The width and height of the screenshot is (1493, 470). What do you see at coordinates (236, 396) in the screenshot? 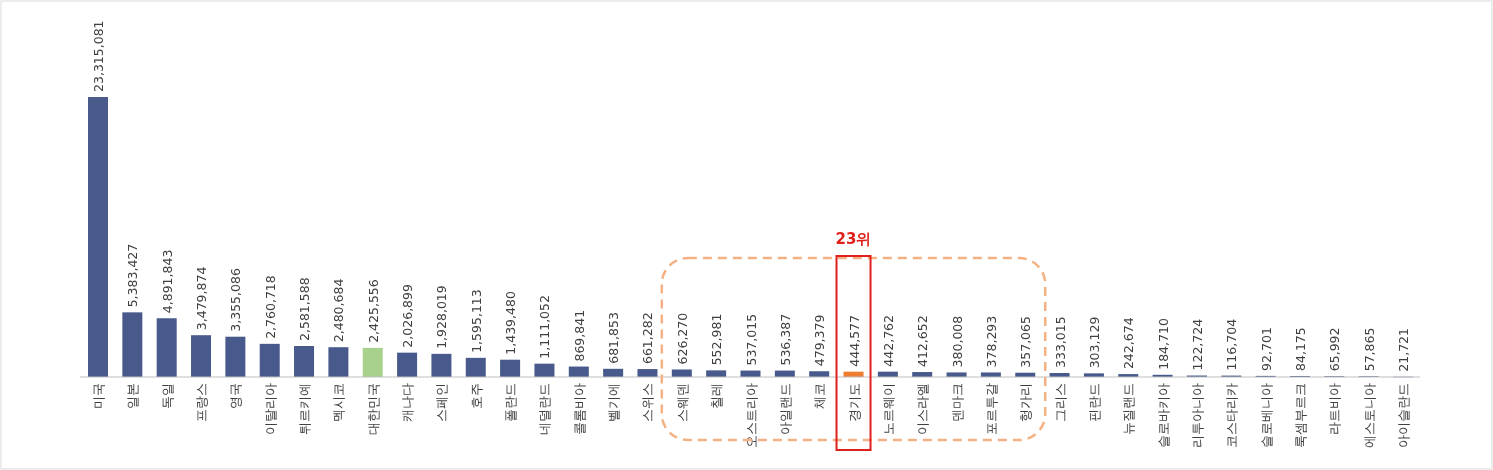
I see `x-tick-label: 영국` at bounding box center [236, 396].